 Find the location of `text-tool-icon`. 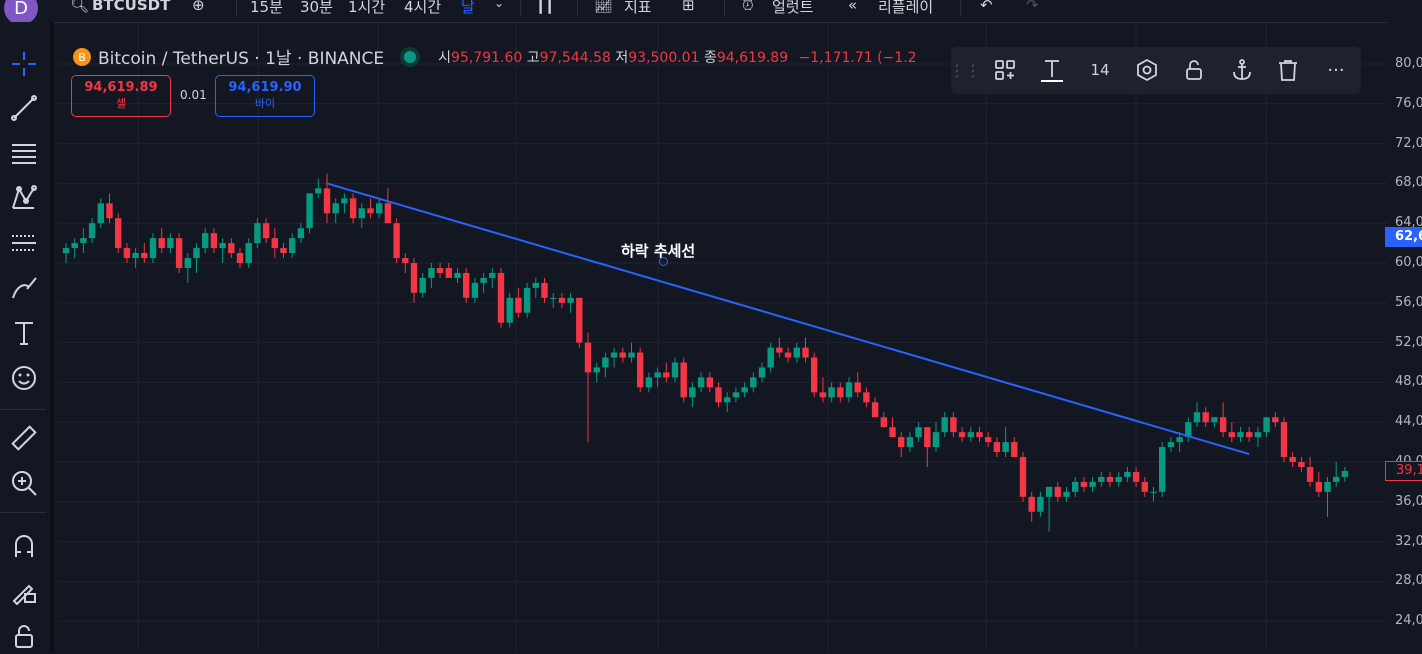

text-tool-icon is located at coordinates (24, 333).